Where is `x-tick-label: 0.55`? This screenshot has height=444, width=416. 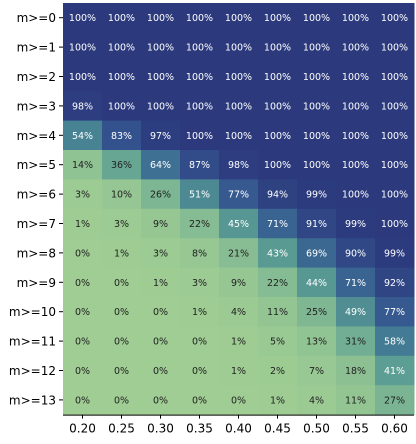 x-tick-label: 0.55 is located at coordinates (355, 429).